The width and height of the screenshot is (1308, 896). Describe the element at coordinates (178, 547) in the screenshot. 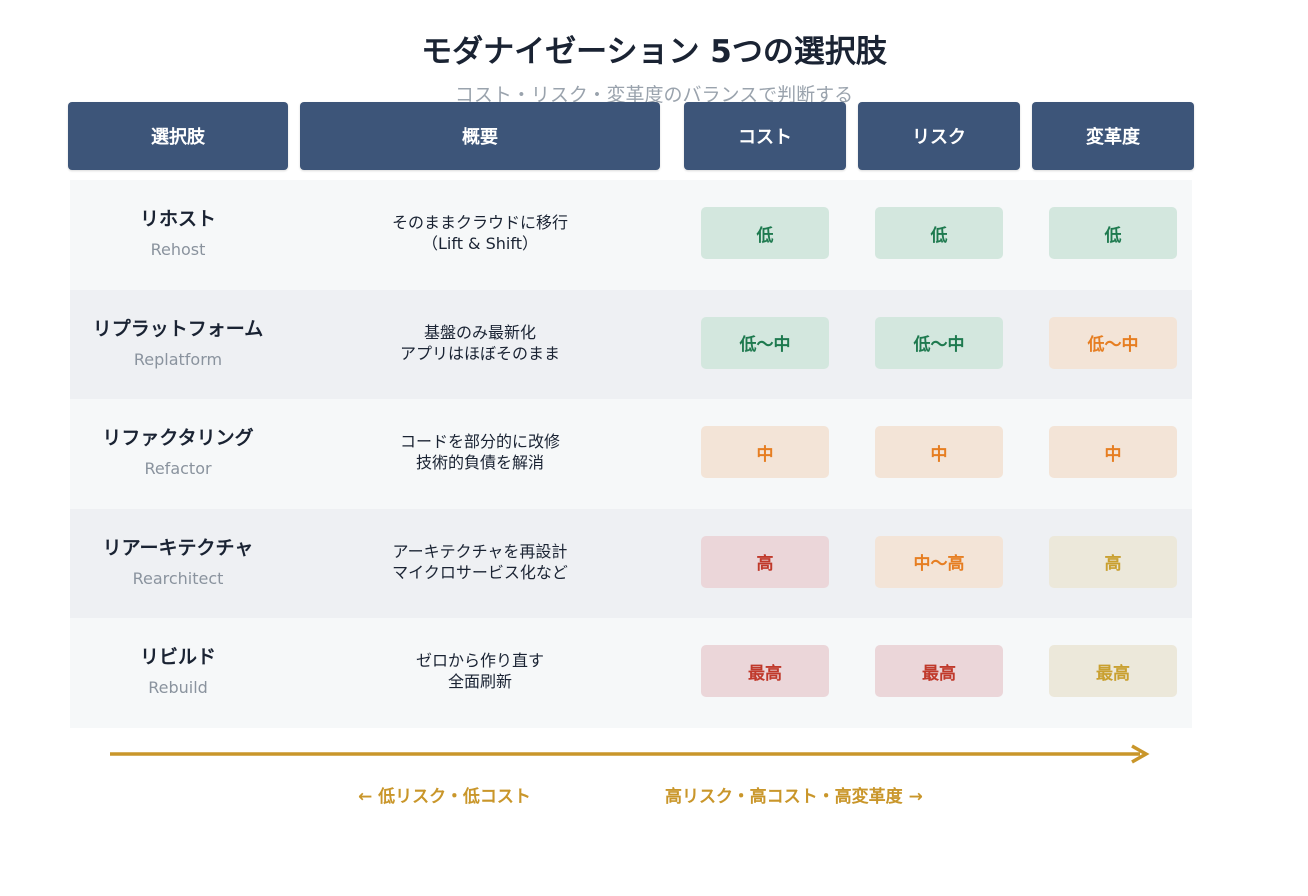

I see `option-name: リアーキテクチャ` at that location.